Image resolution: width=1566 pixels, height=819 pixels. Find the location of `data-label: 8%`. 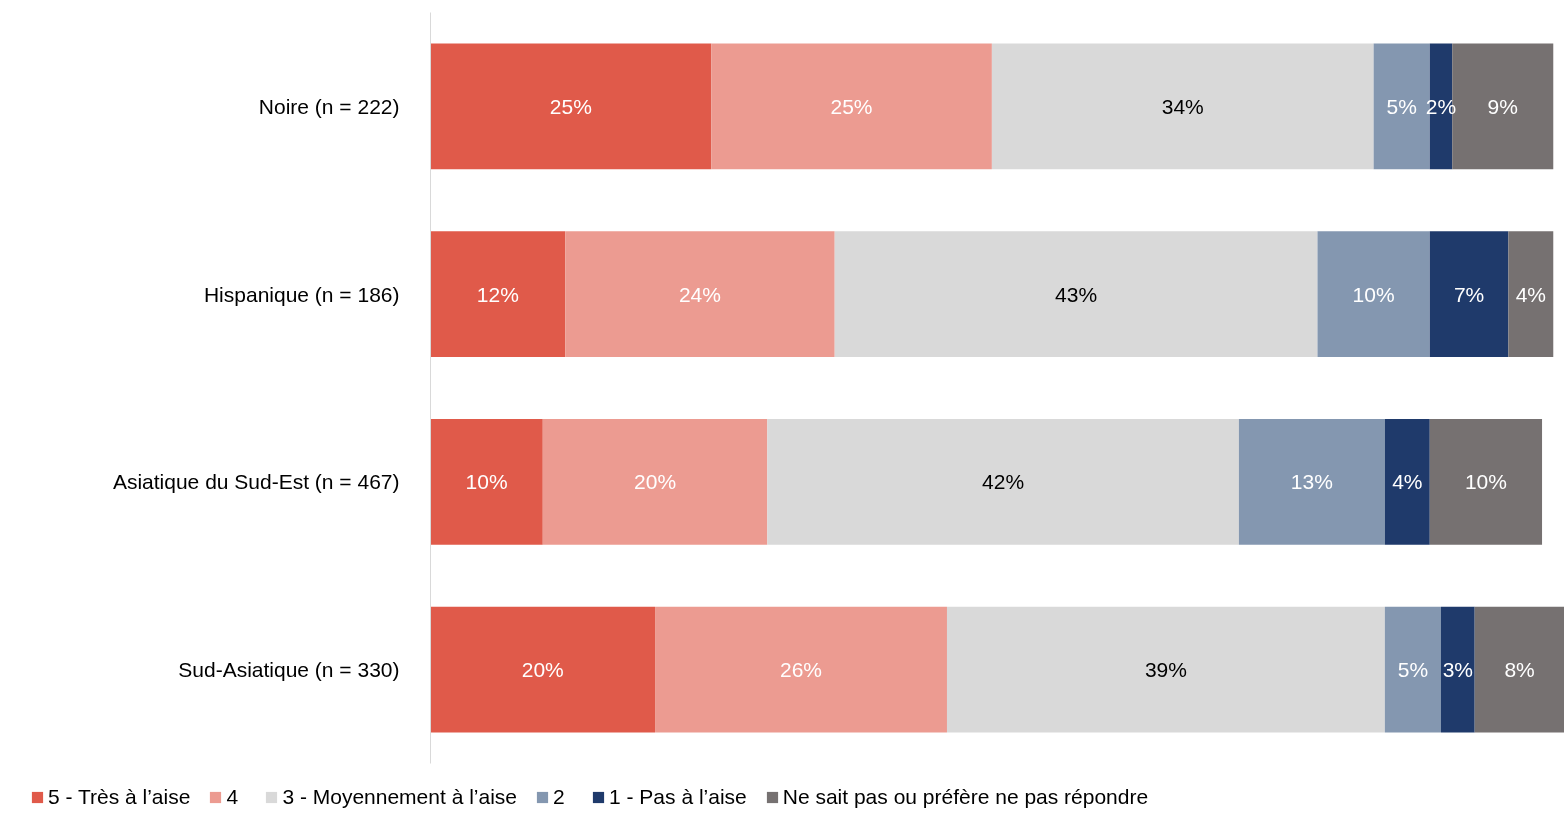

data-label: 8% is located at coordinates (1519, 670).